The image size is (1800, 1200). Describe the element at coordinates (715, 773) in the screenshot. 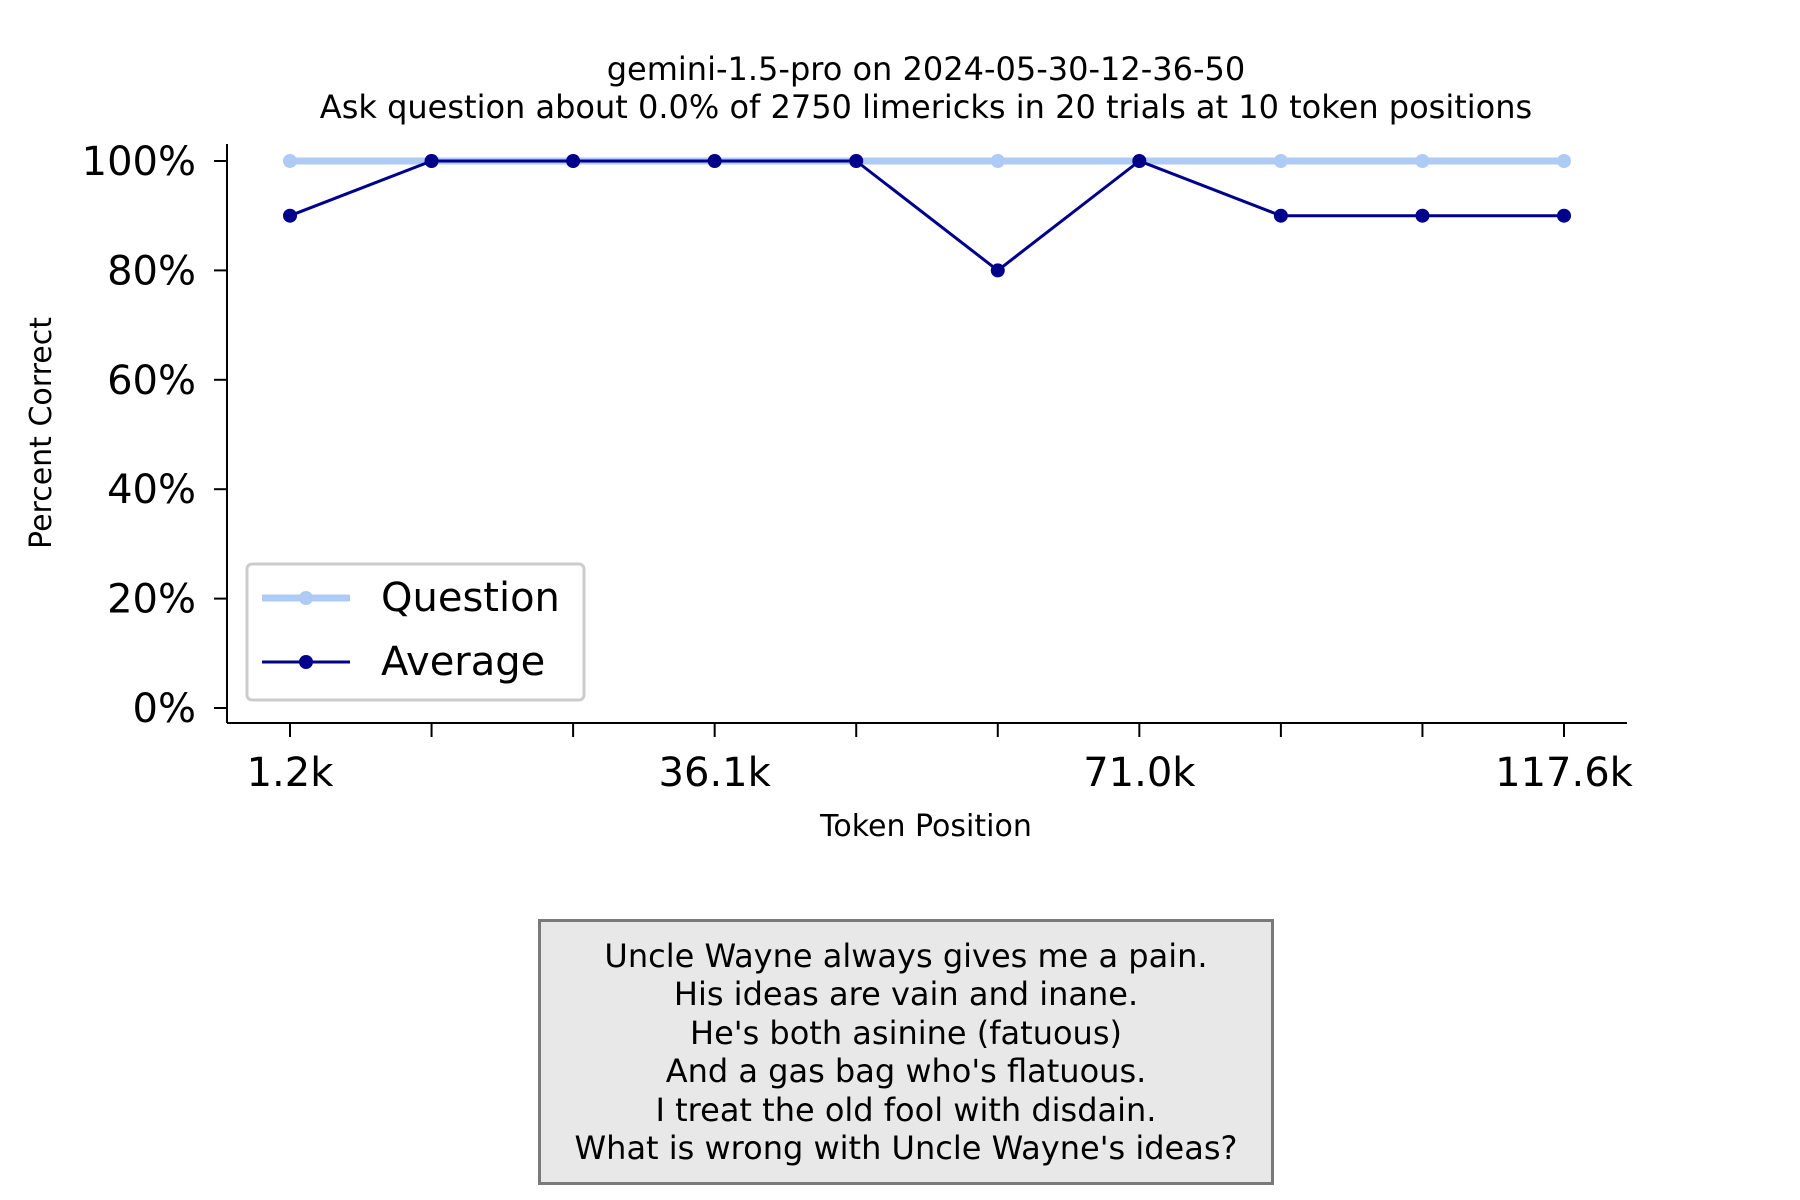

I see `x-tick-label: 36.1k` at that location.